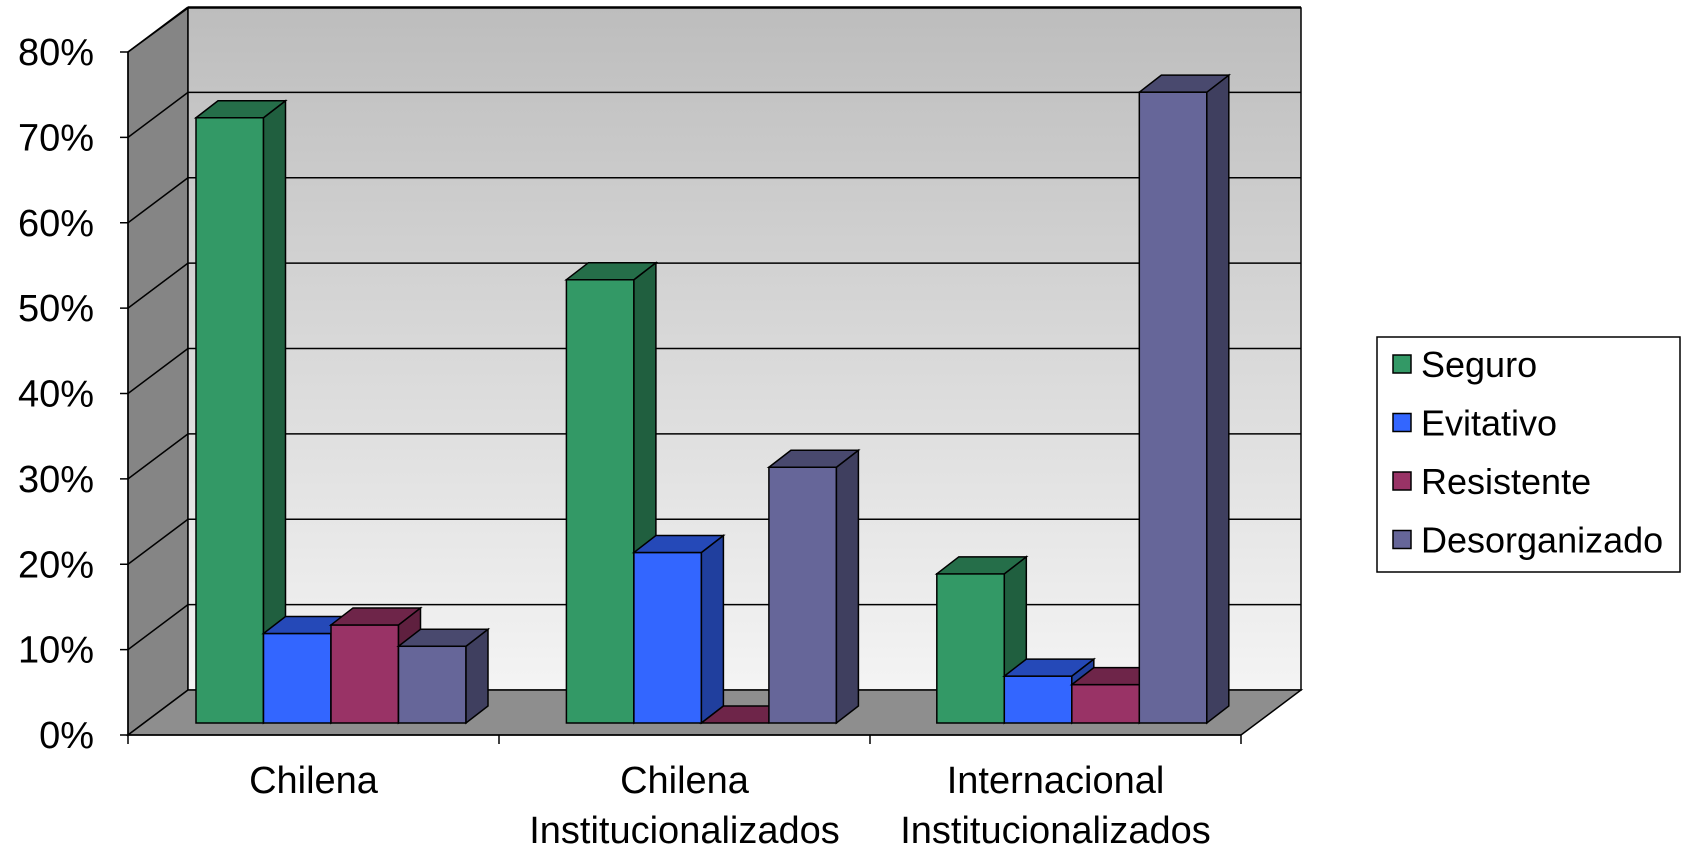 The height and width of the screenshot is (844, 1687). What do you see at coordinates (1489, 423) in the screenshot?
I see `legend-label: Evitativo` at bounding box center [1489, 423].